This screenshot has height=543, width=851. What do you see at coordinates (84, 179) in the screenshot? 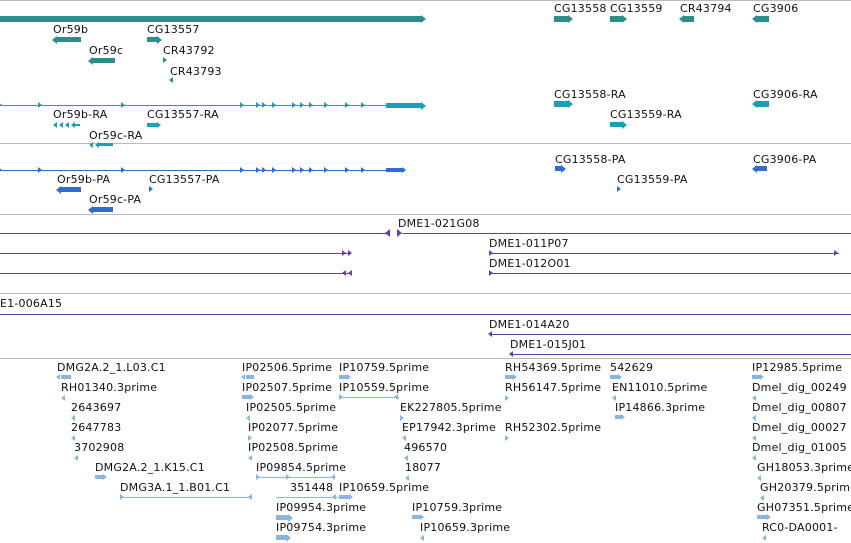
I see `feature-label: Or59b-PA` at bounding box center [84, 179].